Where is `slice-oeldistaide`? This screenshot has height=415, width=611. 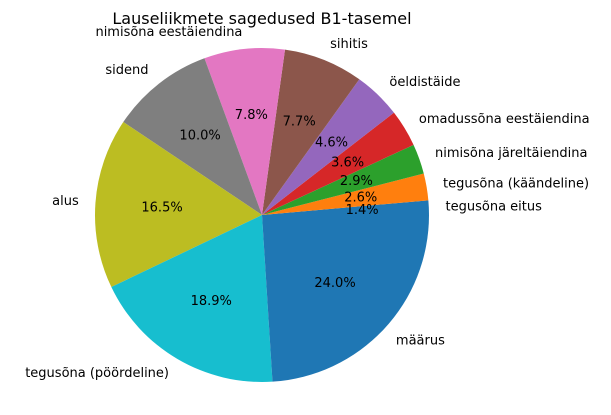 slice-oeldistaide is located at coordinates (328, 147).